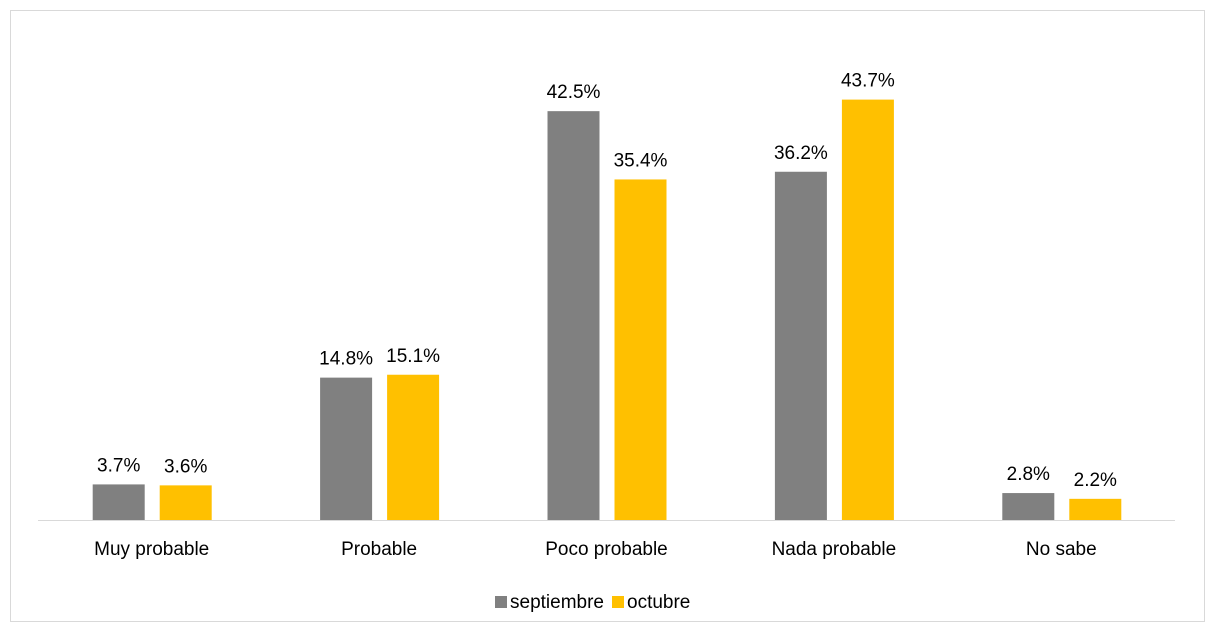 The width and height of the screenshot is (1215, 632). I want to click on value-label: 3.7%, so click(118, 465).